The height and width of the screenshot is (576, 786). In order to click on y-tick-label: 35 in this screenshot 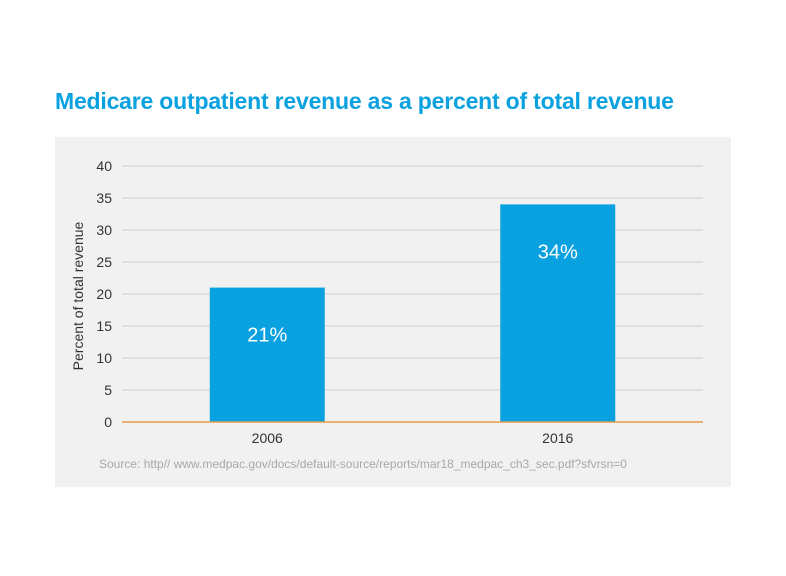, I will do `click(104, 198)`.